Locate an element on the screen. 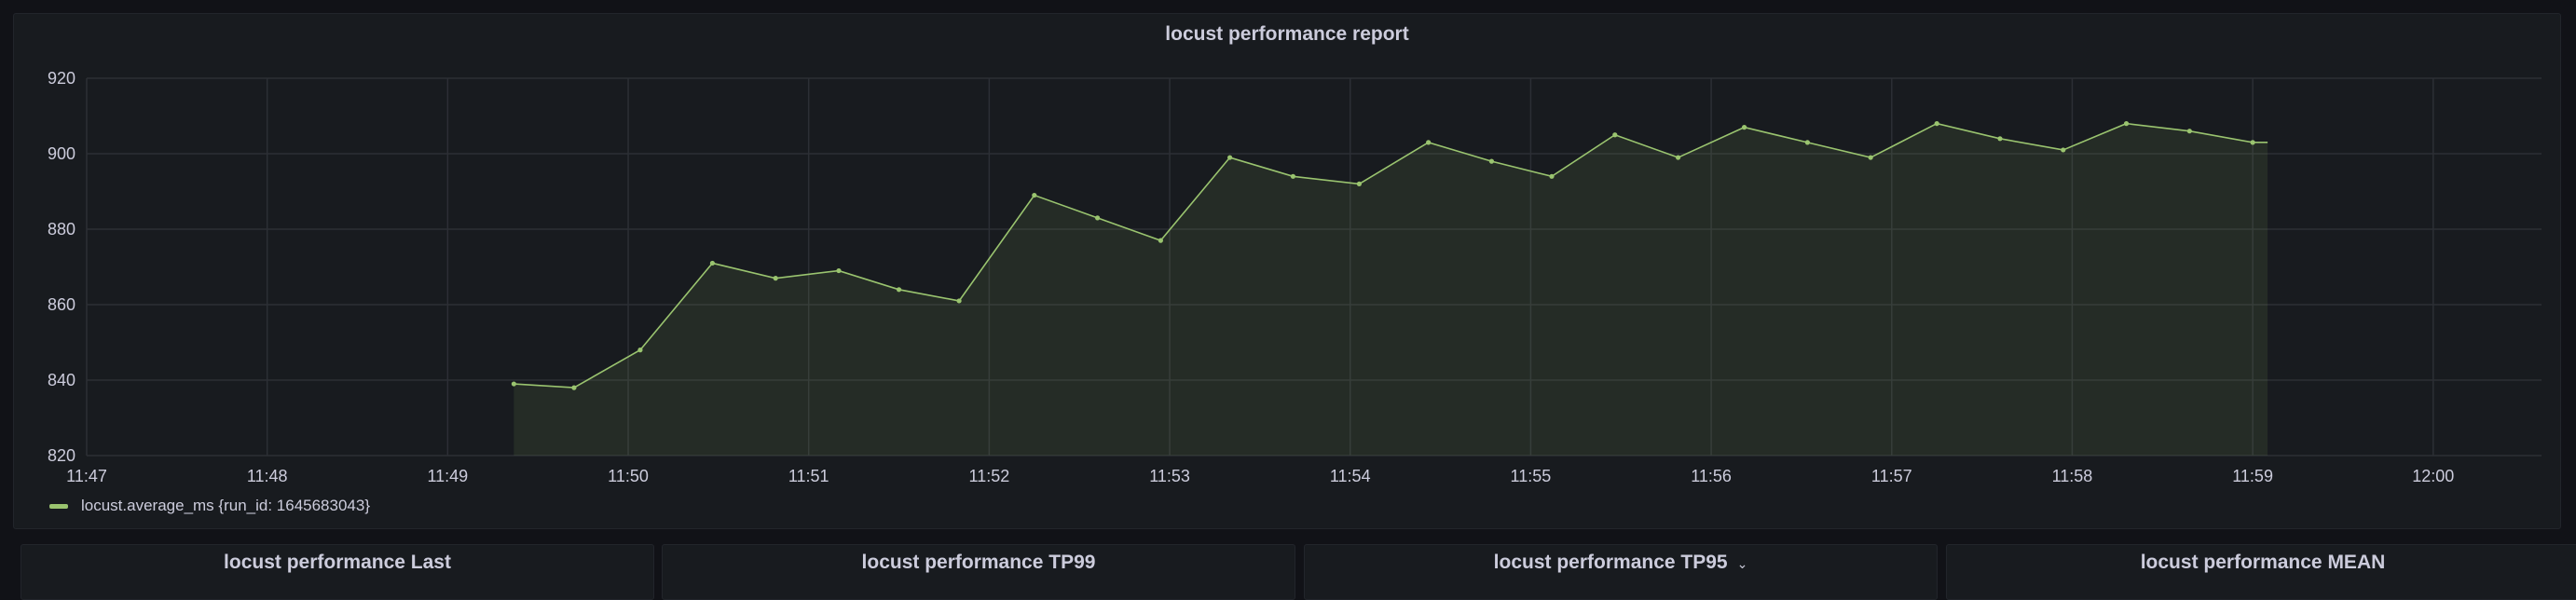  y-tick-label: 840 is located at coordinates (61, 380).